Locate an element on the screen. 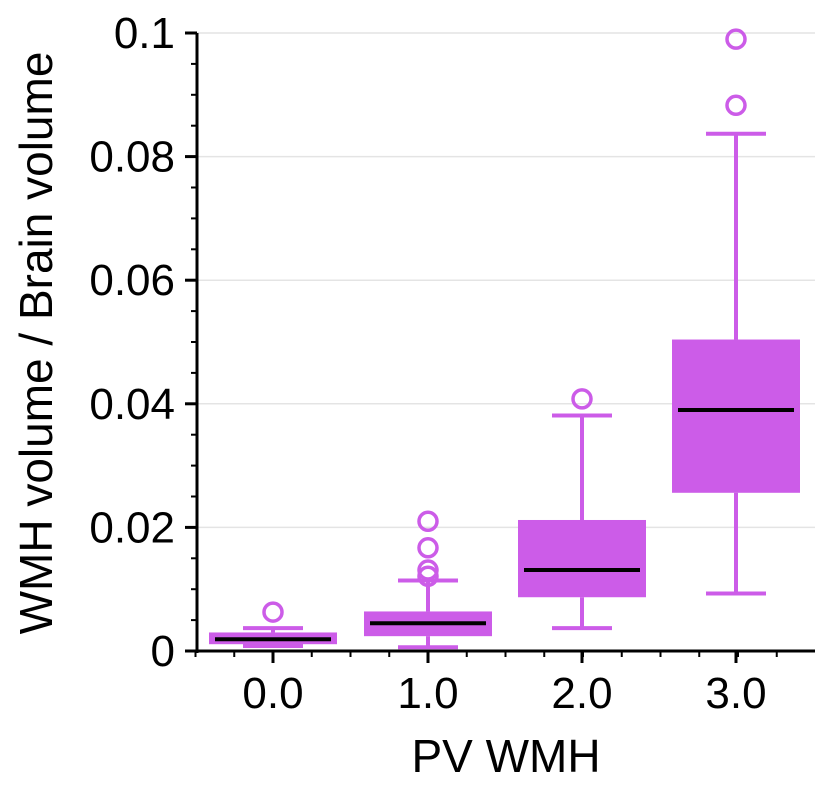 The height and width of the screenshot is (795, 830). x-tick-label: 1.0 is located at coordinates (427, 693).